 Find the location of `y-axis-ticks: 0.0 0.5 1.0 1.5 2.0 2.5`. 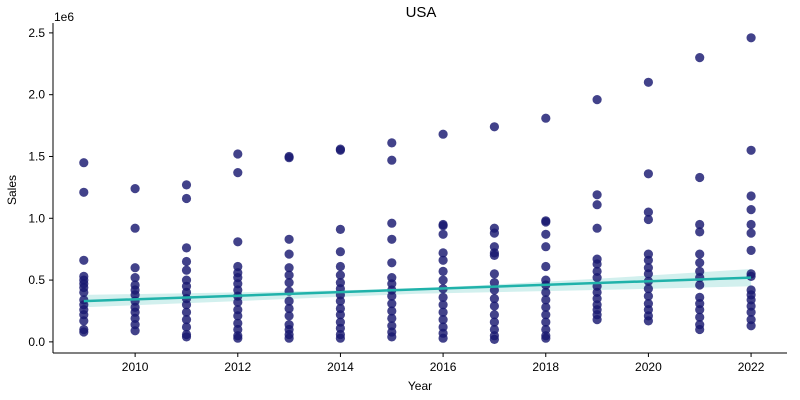

y-axis-ticks: 0.0 0.5 1.0 1.5 2.0 2.5 is located at coordinates (40, 187).